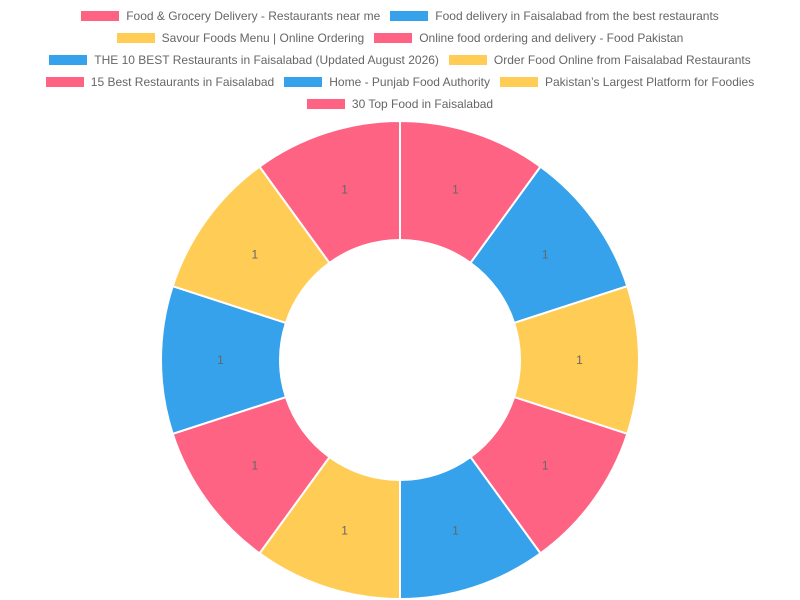 The height and width of the screenshot is (600, 800). I want to click on legend-item: Savour Foods Menu | Online Ordering, so click(240, 38).